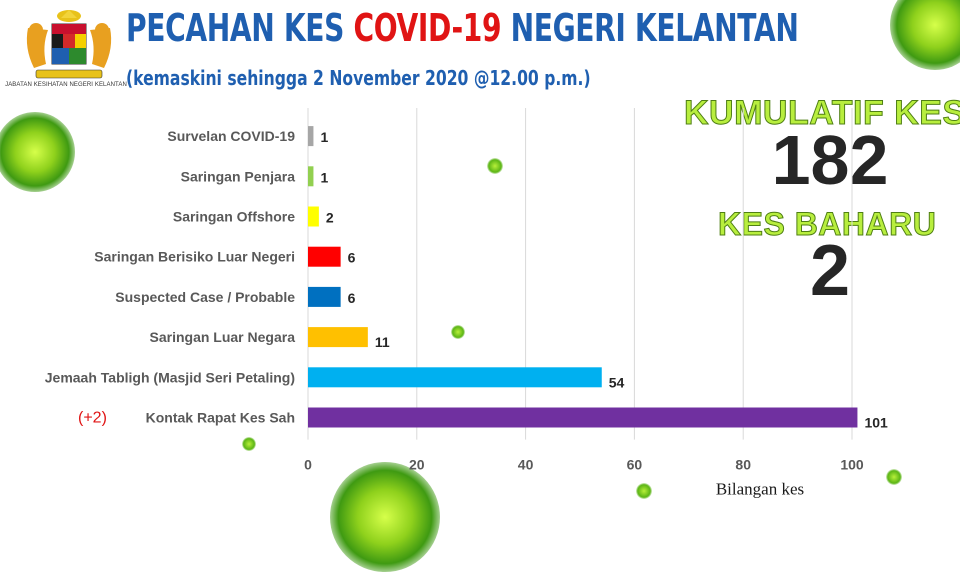 The height and width of the screenshot is (572, 960). I want to click on new-cases-label: KES BAHARU, so click(827, 224).